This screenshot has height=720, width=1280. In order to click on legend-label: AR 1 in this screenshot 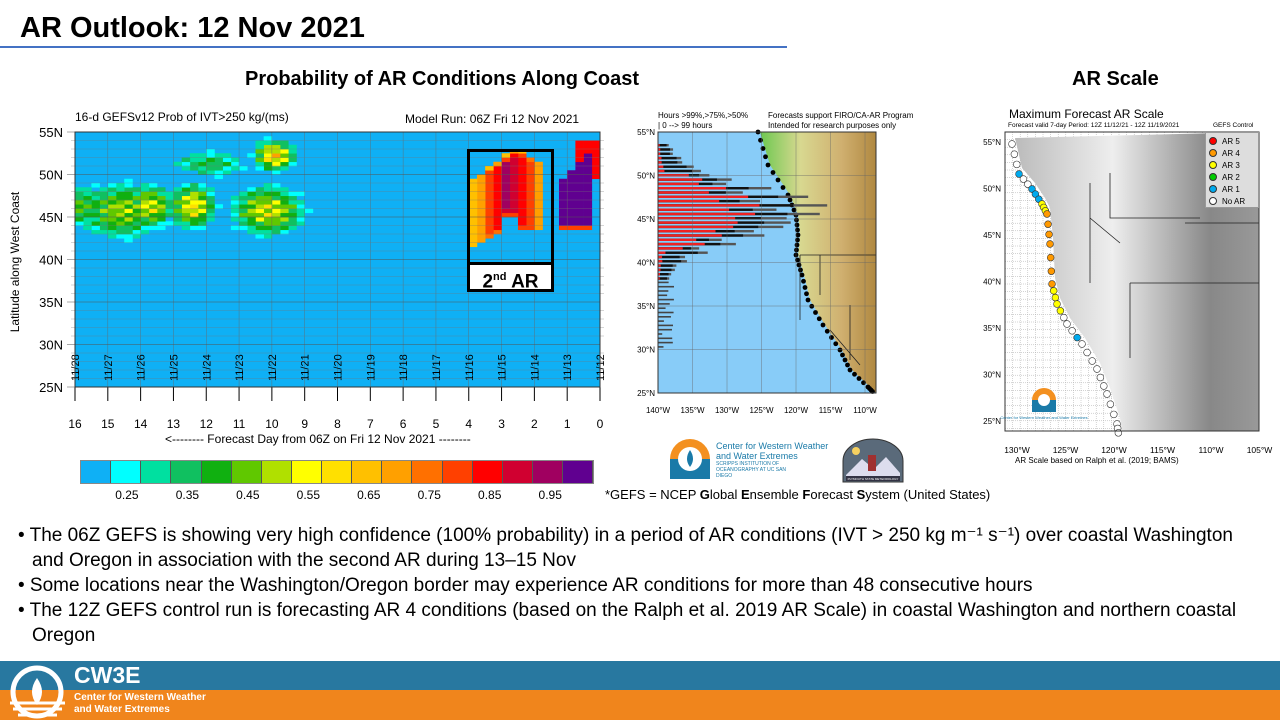, I will do `click(1231, 189)`.